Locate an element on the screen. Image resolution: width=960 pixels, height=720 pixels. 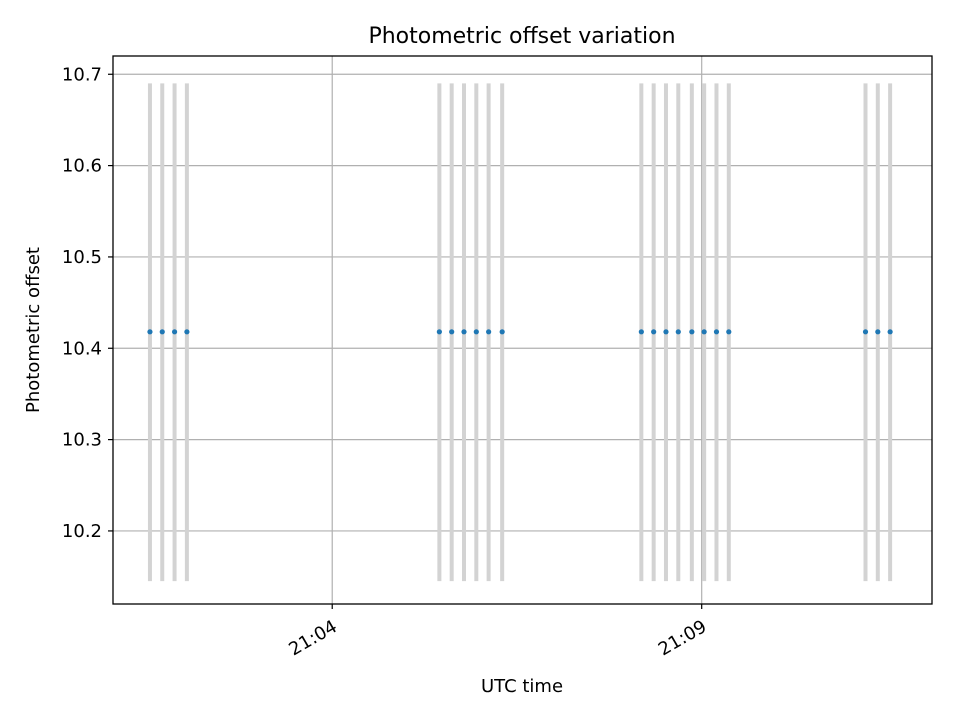
y-axis-label: Photometric offset is located at coordinates (33, 330).